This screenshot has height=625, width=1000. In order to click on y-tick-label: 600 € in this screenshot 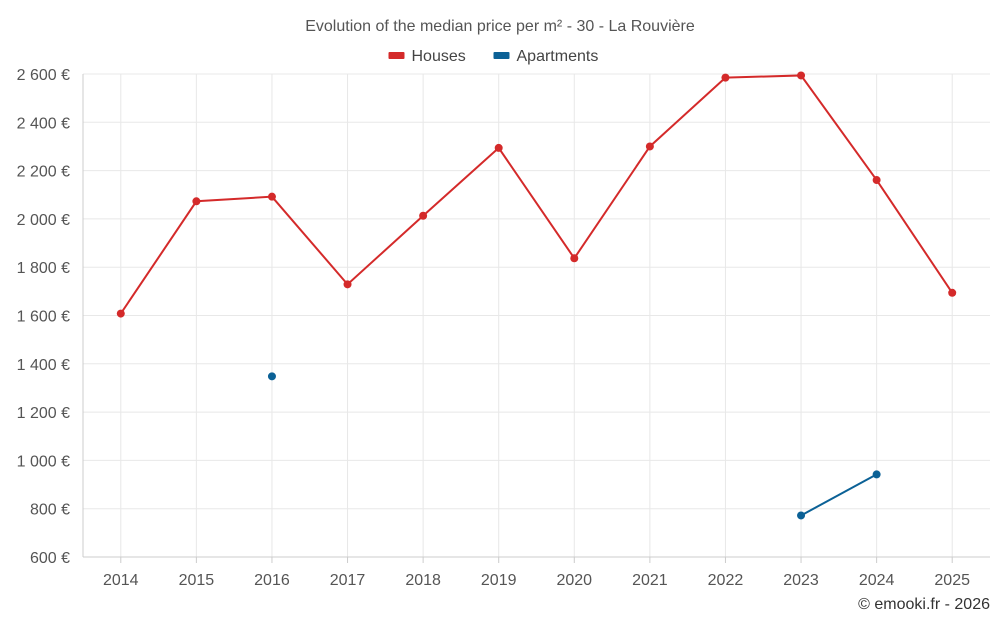, I will do `click(50, 558)`.